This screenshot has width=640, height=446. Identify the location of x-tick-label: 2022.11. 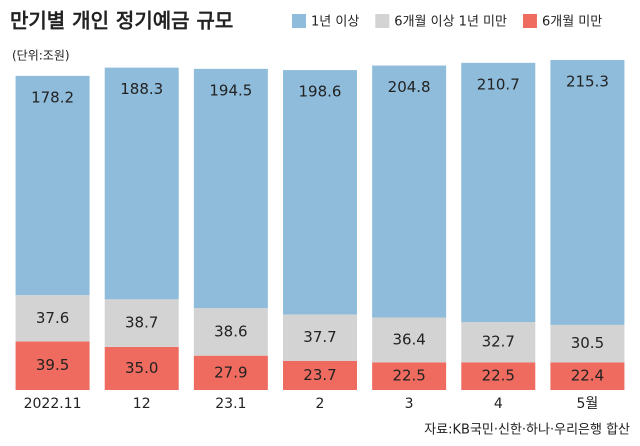
(53, 404).